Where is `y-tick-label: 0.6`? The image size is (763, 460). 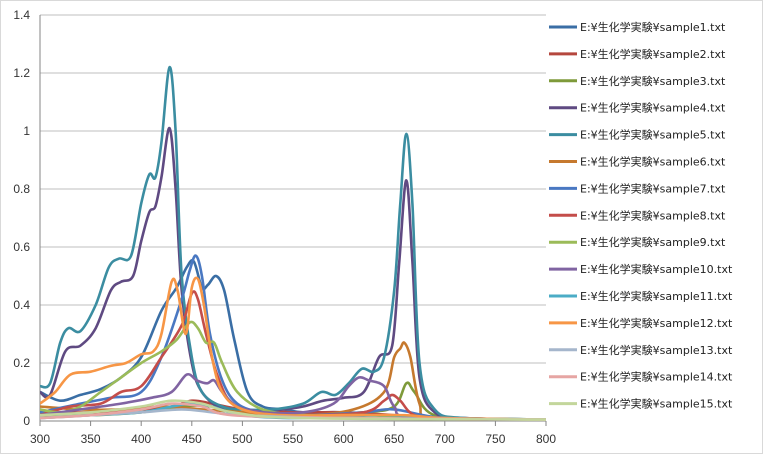 y-tick-label: 0.6 is located at coordinates (21, 247).